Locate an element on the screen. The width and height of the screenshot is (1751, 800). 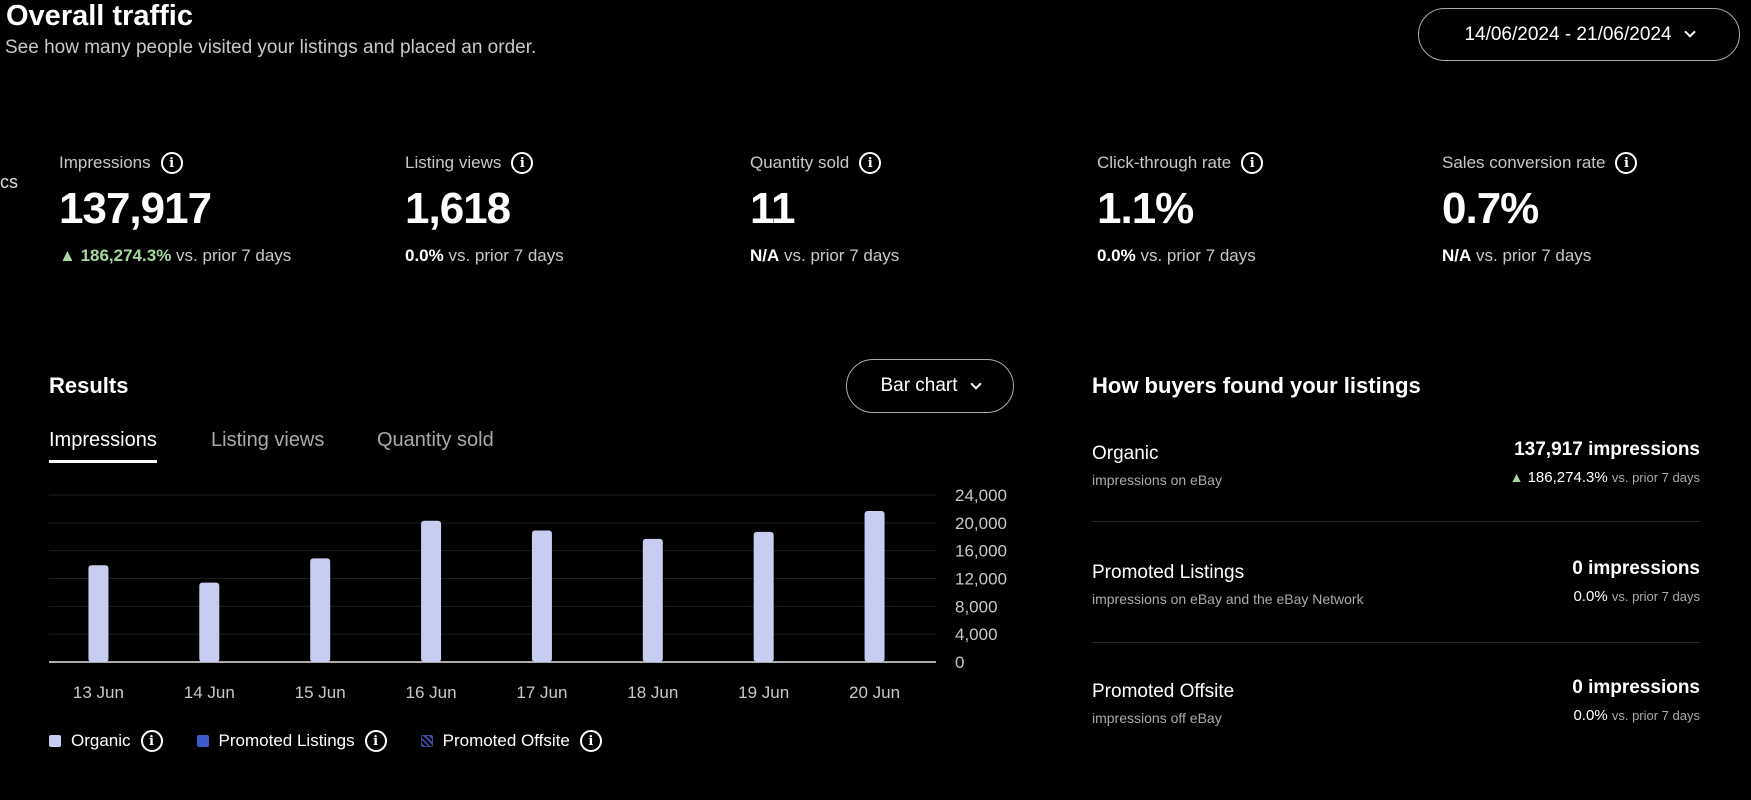
metric-value: 137,917 is located at coordinates (135, 208).